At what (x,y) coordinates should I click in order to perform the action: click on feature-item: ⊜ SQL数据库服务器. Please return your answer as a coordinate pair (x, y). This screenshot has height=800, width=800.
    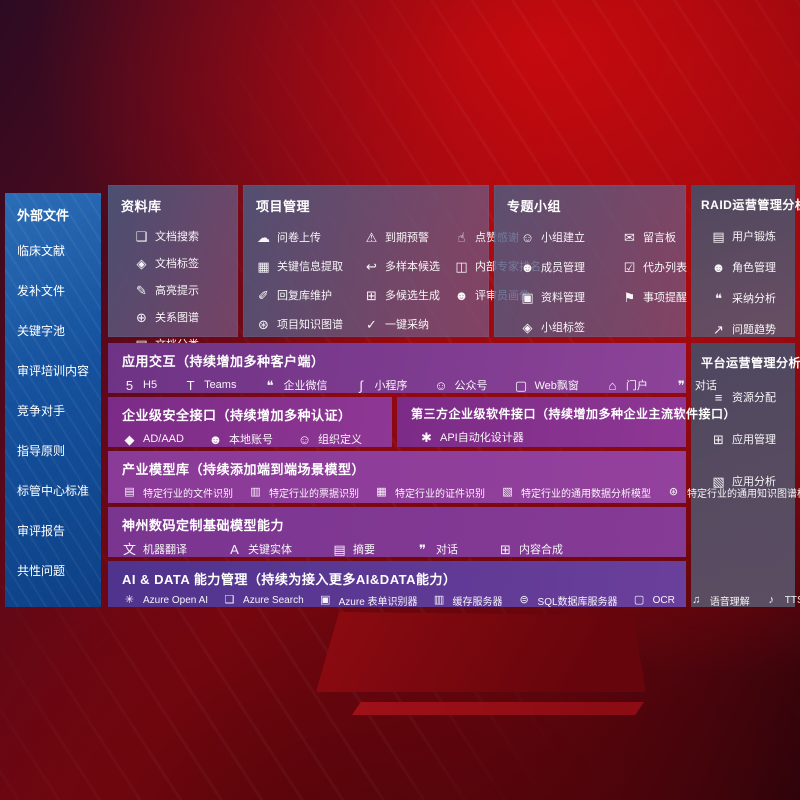
    Looking at the image, I should click on (567, 601).